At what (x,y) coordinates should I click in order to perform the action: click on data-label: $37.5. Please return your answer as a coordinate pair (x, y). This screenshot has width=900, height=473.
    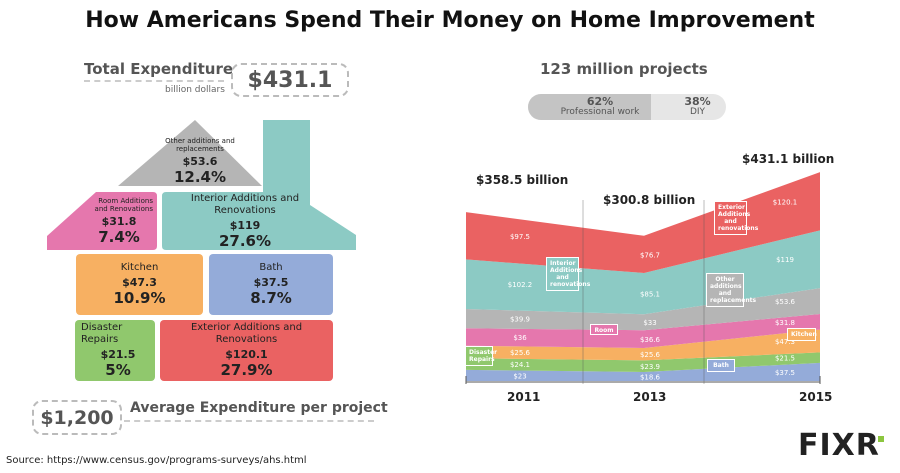
    Looking at the image, I should click on (785, 373).